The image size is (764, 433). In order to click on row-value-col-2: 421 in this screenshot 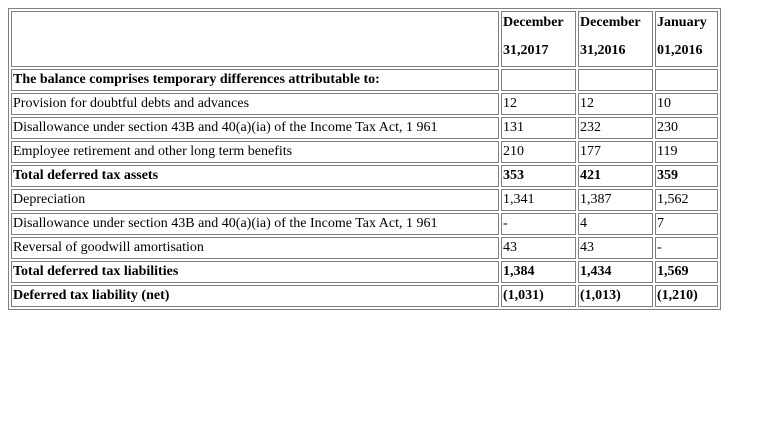, I will do `click(615, 176)`.